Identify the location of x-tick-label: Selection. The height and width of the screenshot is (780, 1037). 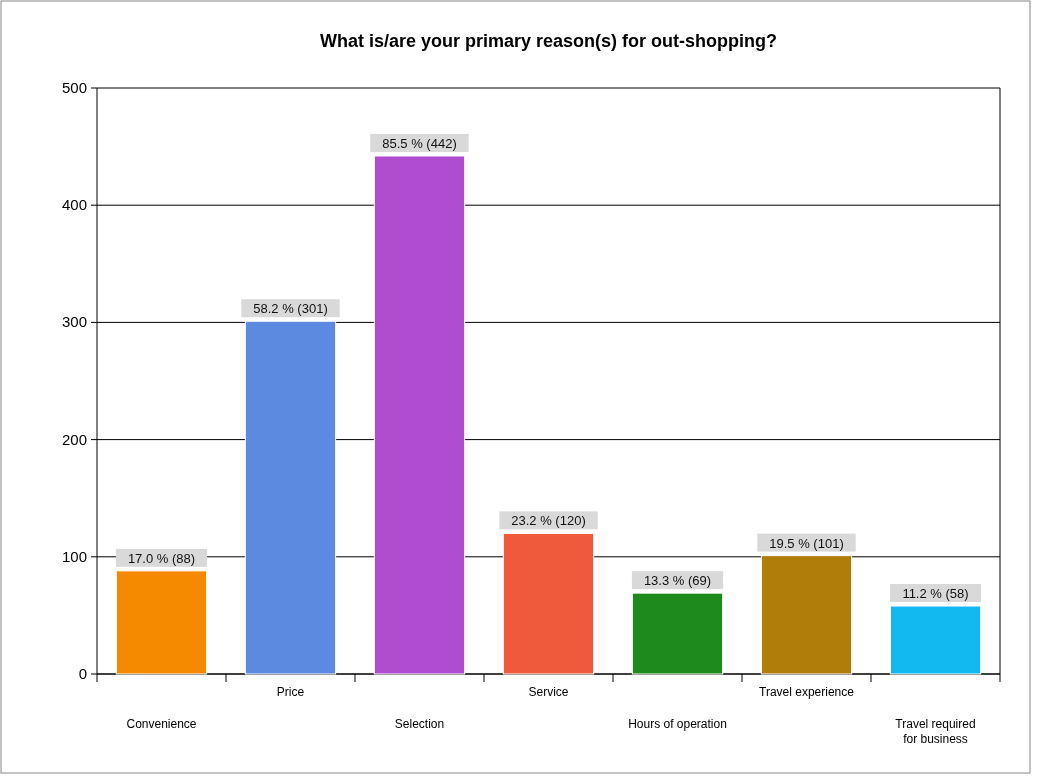
(419, 724).